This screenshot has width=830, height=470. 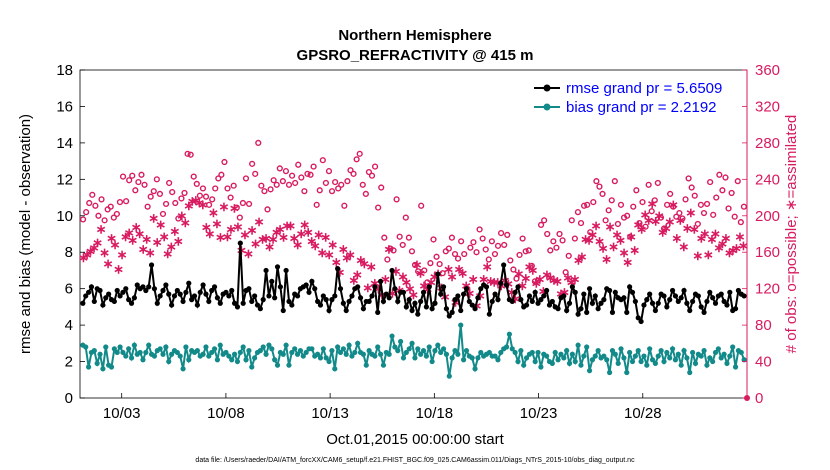 What do you see at coordinates (414, 35) in the screenshot?
I see `chart-title: Northern Hemisphere` at bounding box center [414, 35].